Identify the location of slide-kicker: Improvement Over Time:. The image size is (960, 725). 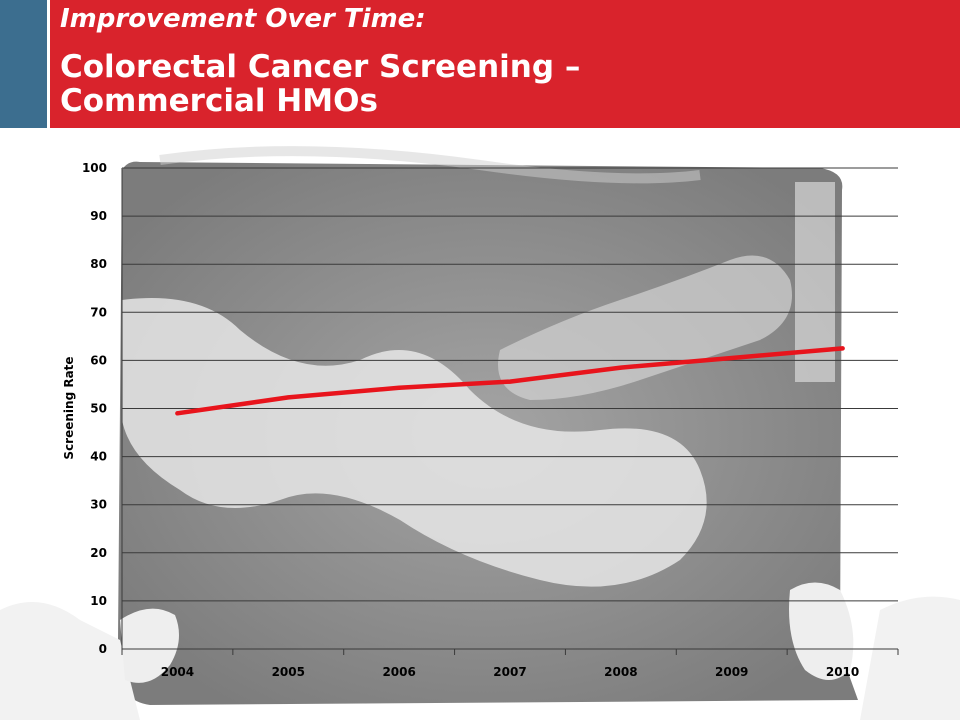
(243, 19).